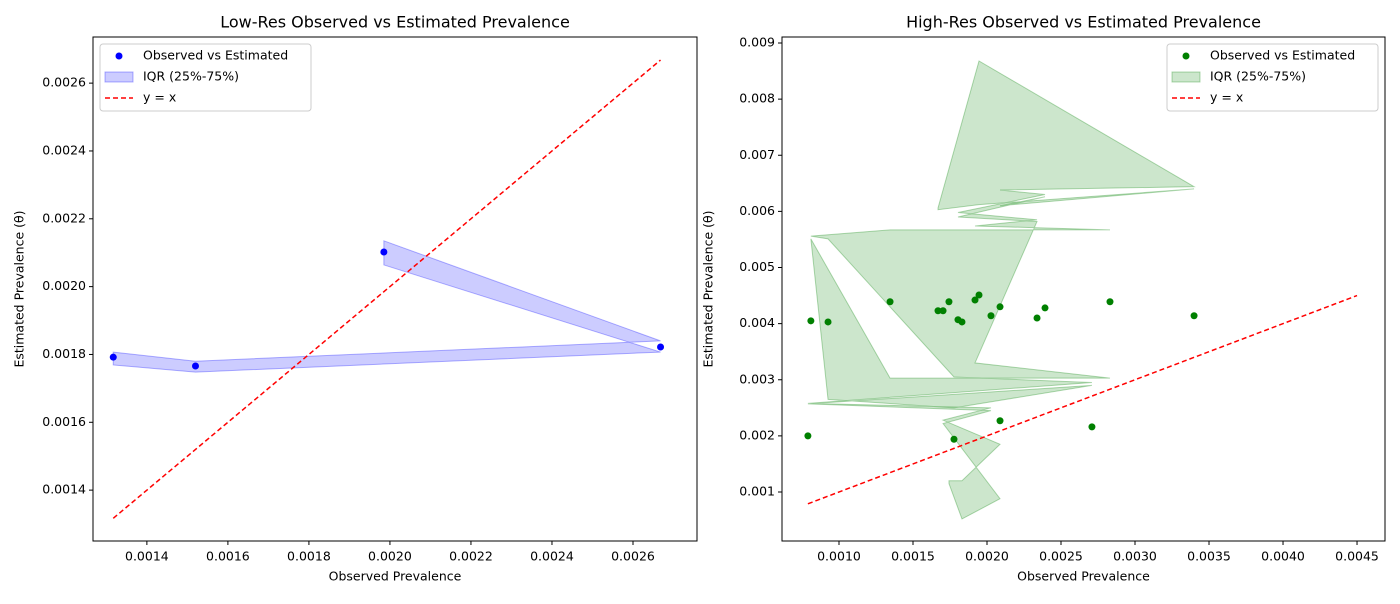 This screenshot has height=604, width=1400. Describe the element at coordinates (552, 556) in the screenshot. I see `x-tick-label: 0.0024` at that location.